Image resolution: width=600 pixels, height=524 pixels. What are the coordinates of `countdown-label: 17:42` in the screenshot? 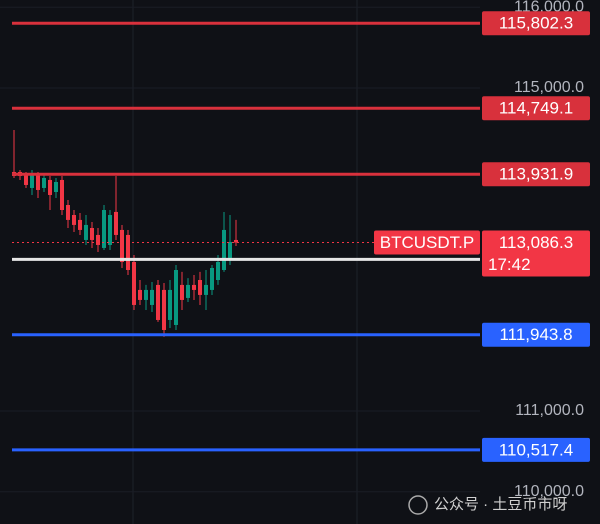 It's located at (509, 264).